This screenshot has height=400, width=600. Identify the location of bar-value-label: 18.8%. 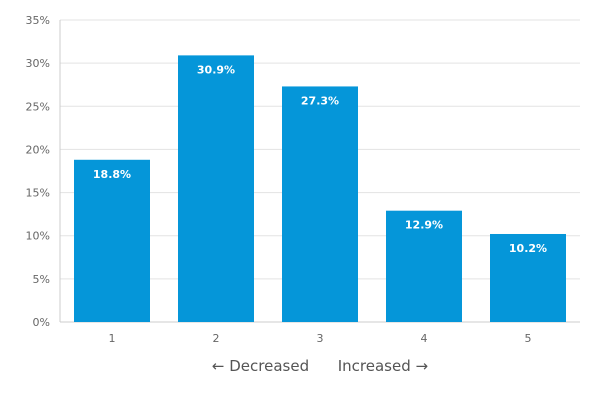
(112, 174).